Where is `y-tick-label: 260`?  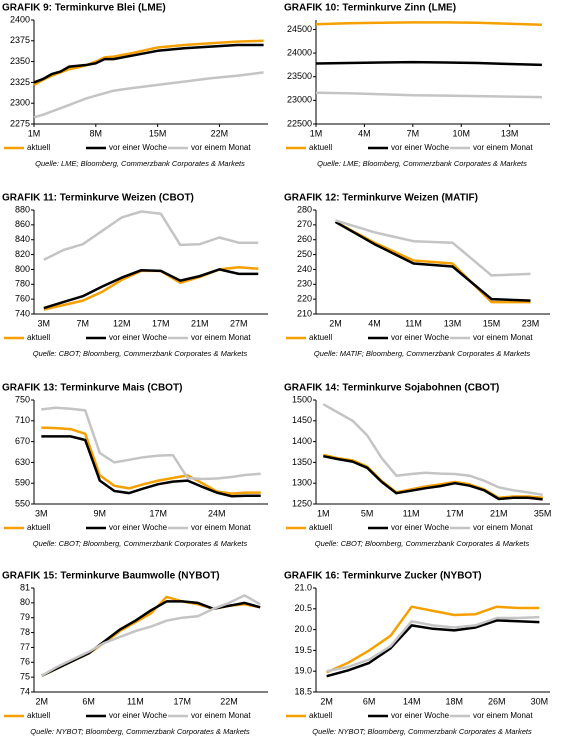
y-tick-label: 260 is located at coordinates (304, 239).